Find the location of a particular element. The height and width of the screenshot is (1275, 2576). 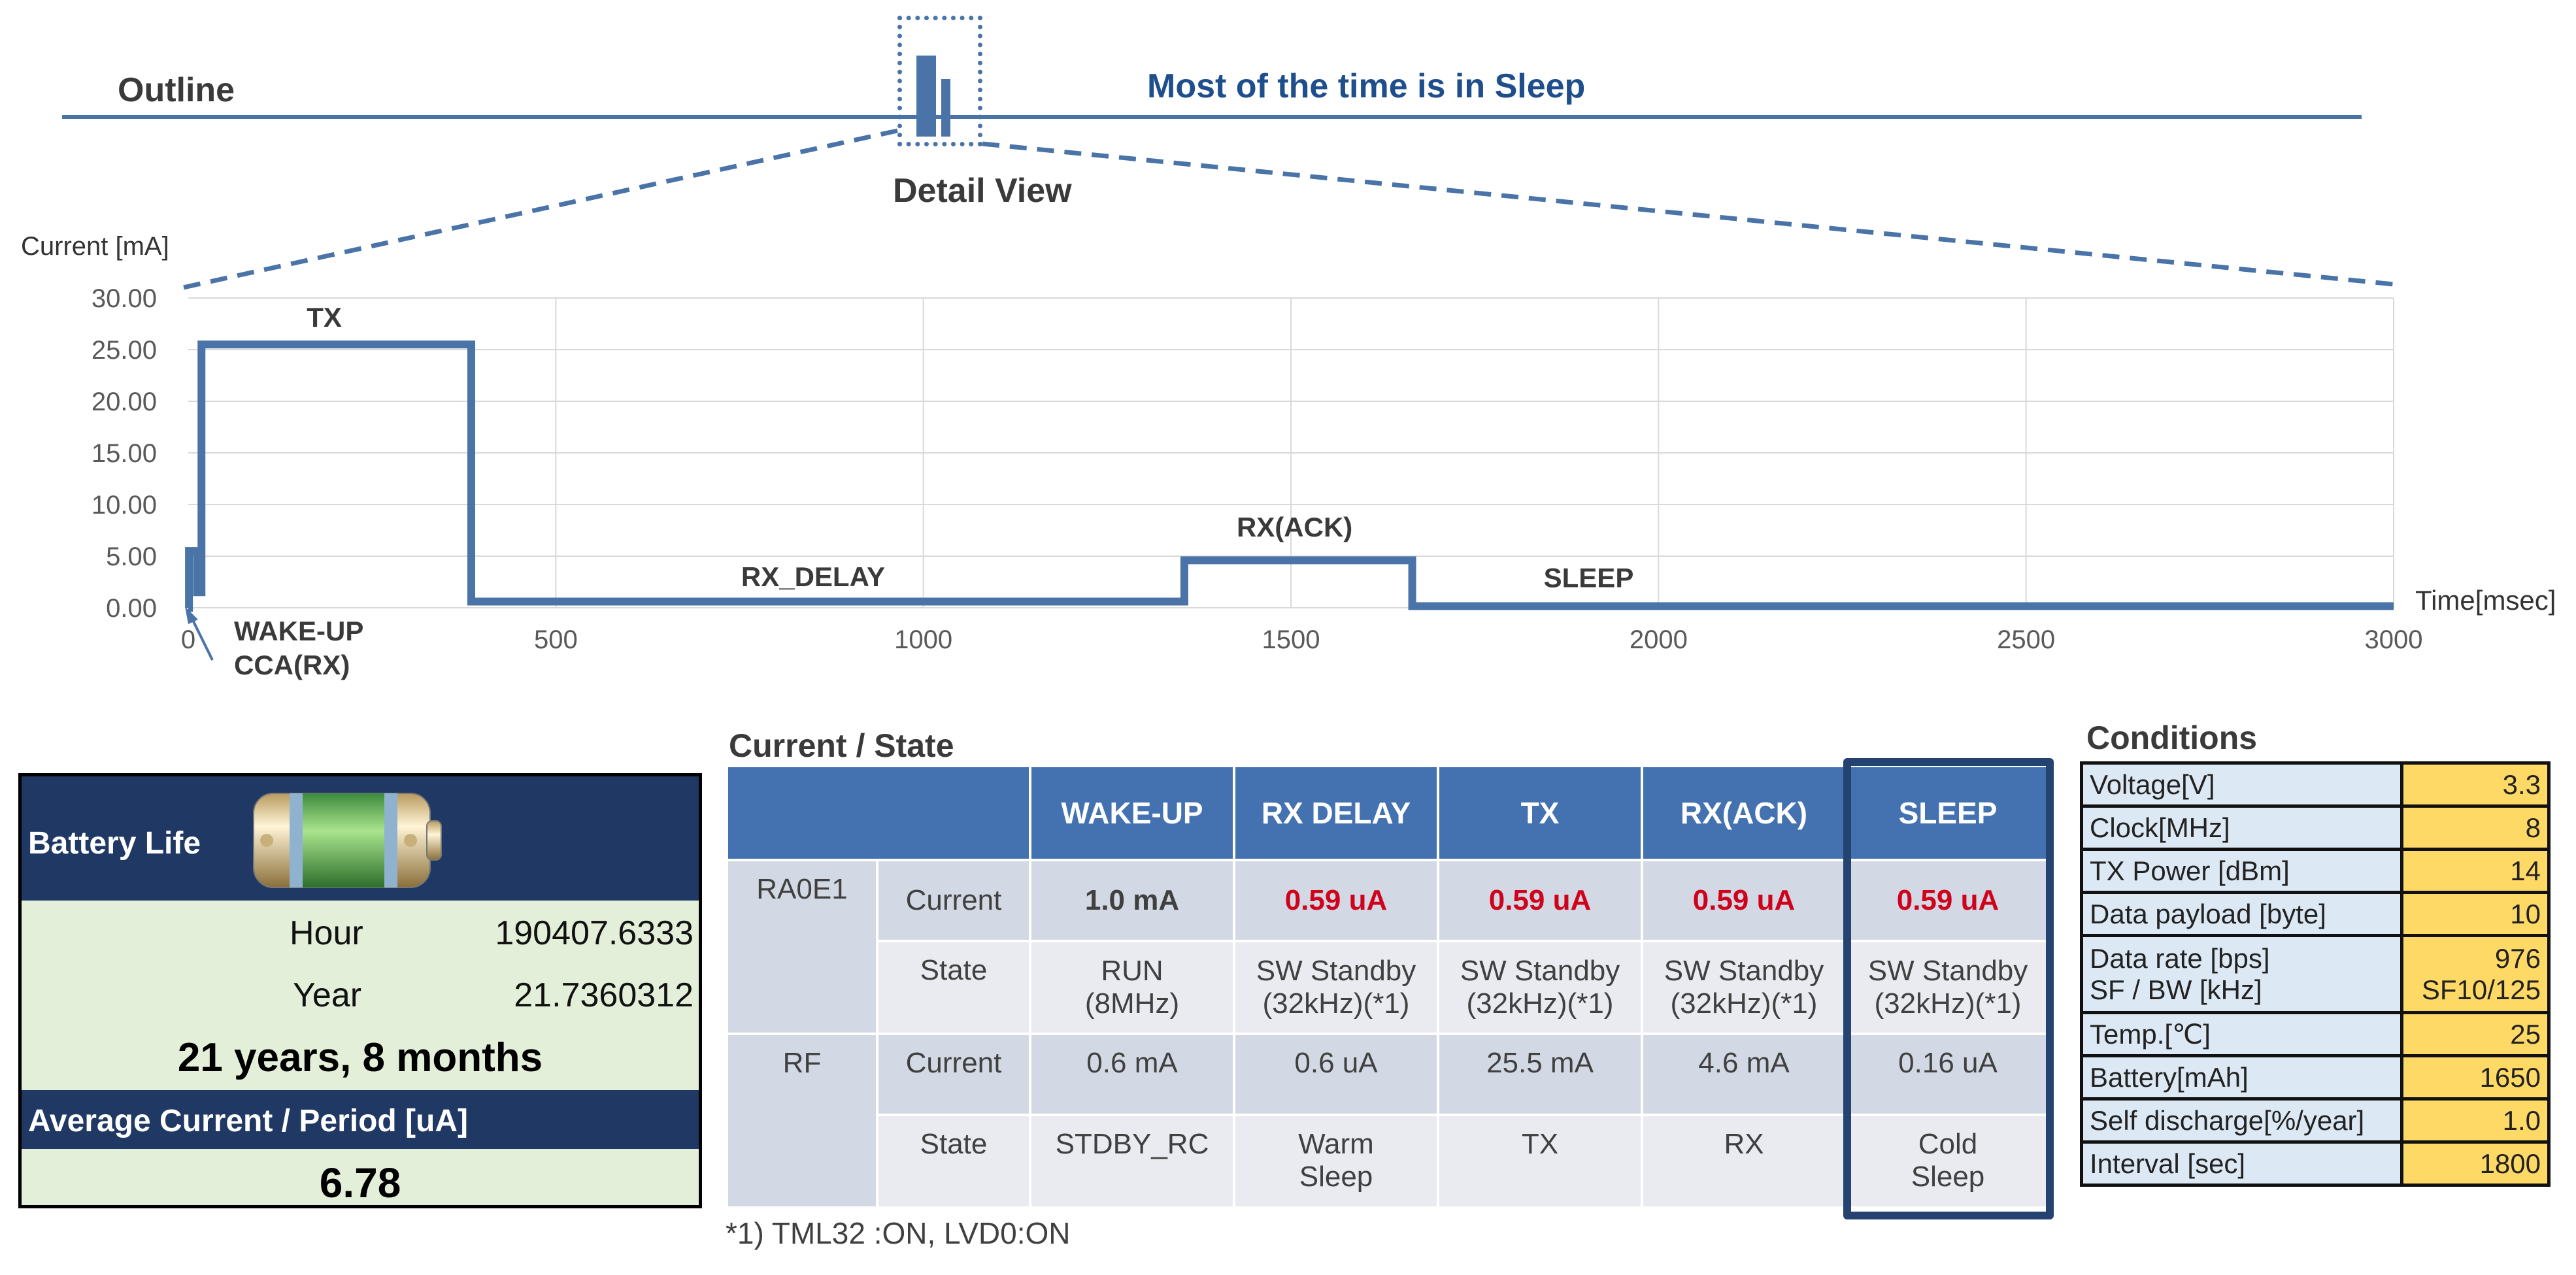

state-line: RUN is located at coordinates (1132, 971).